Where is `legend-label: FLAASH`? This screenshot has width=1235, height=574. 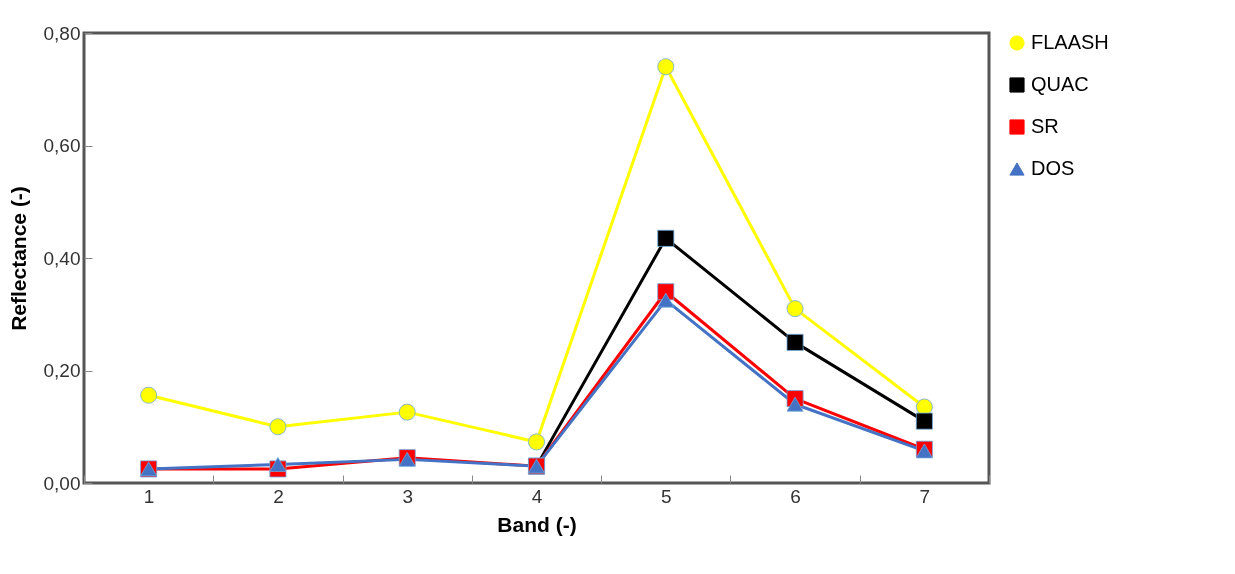 legend-label: FLAASH is located at coordinates (1070, 42).